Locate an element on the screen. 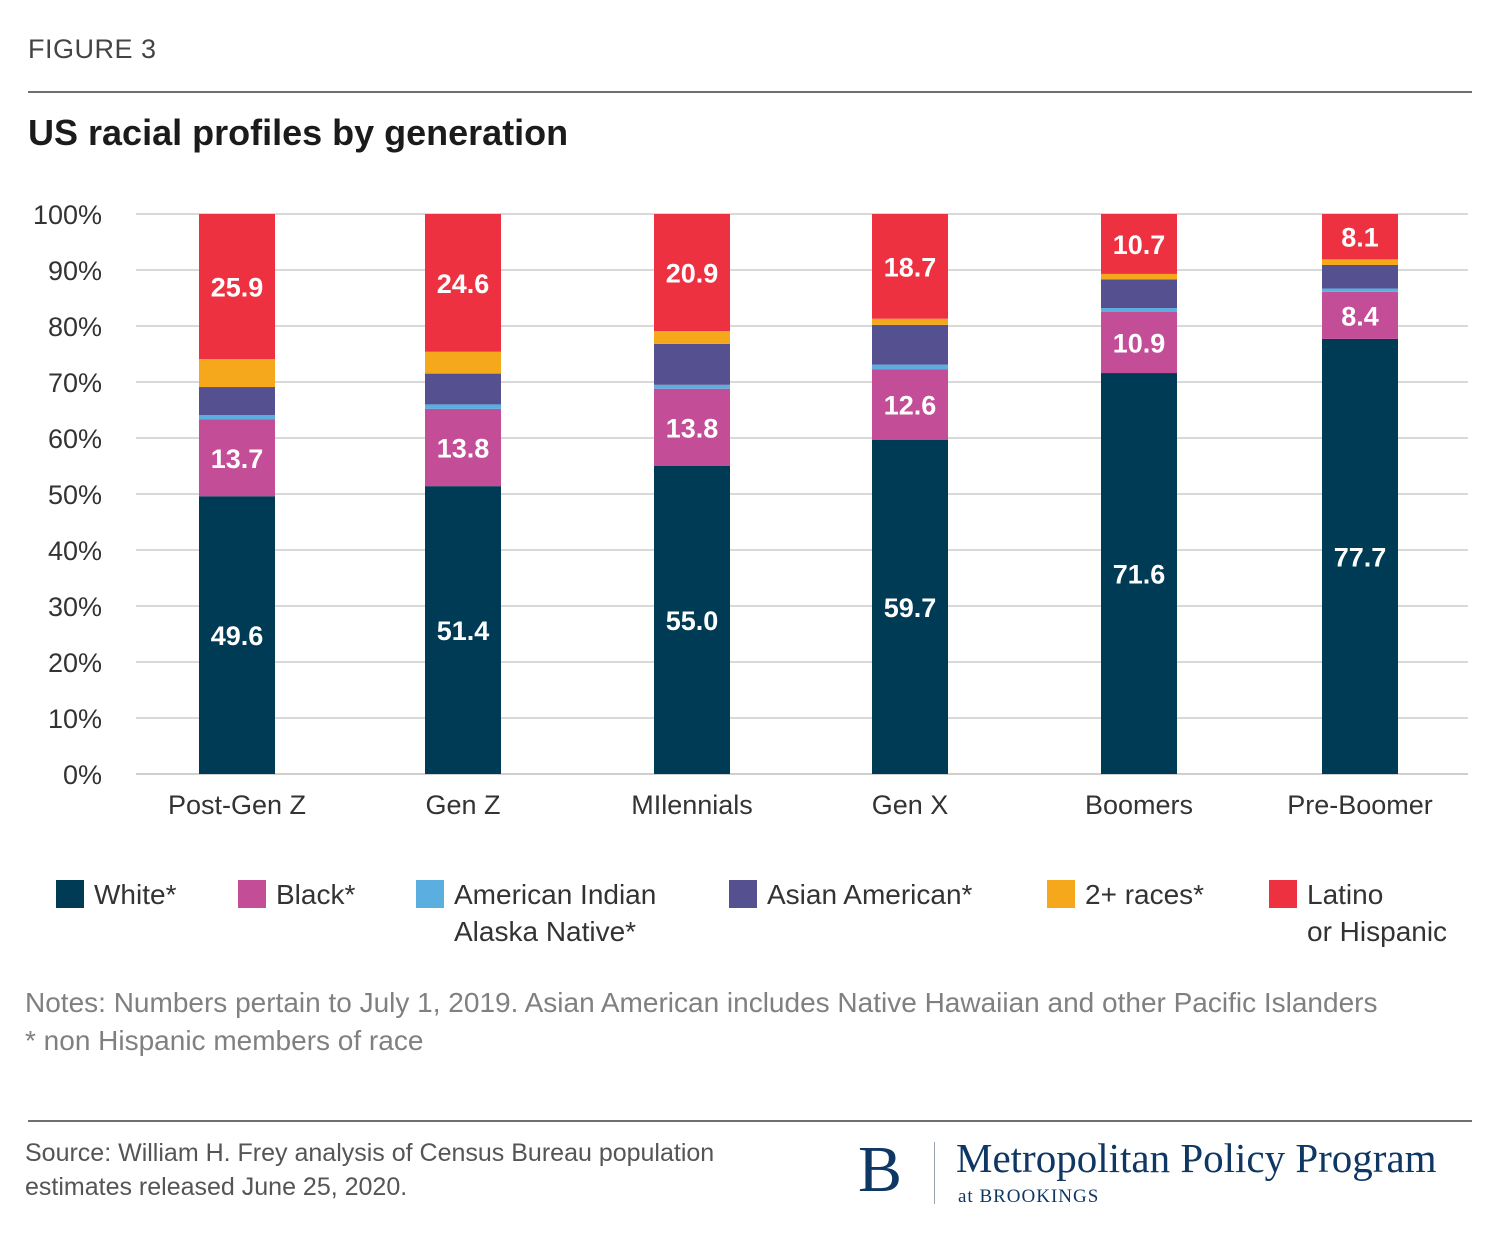  y-tick-label: 70% is located at coordinates (75, 383).